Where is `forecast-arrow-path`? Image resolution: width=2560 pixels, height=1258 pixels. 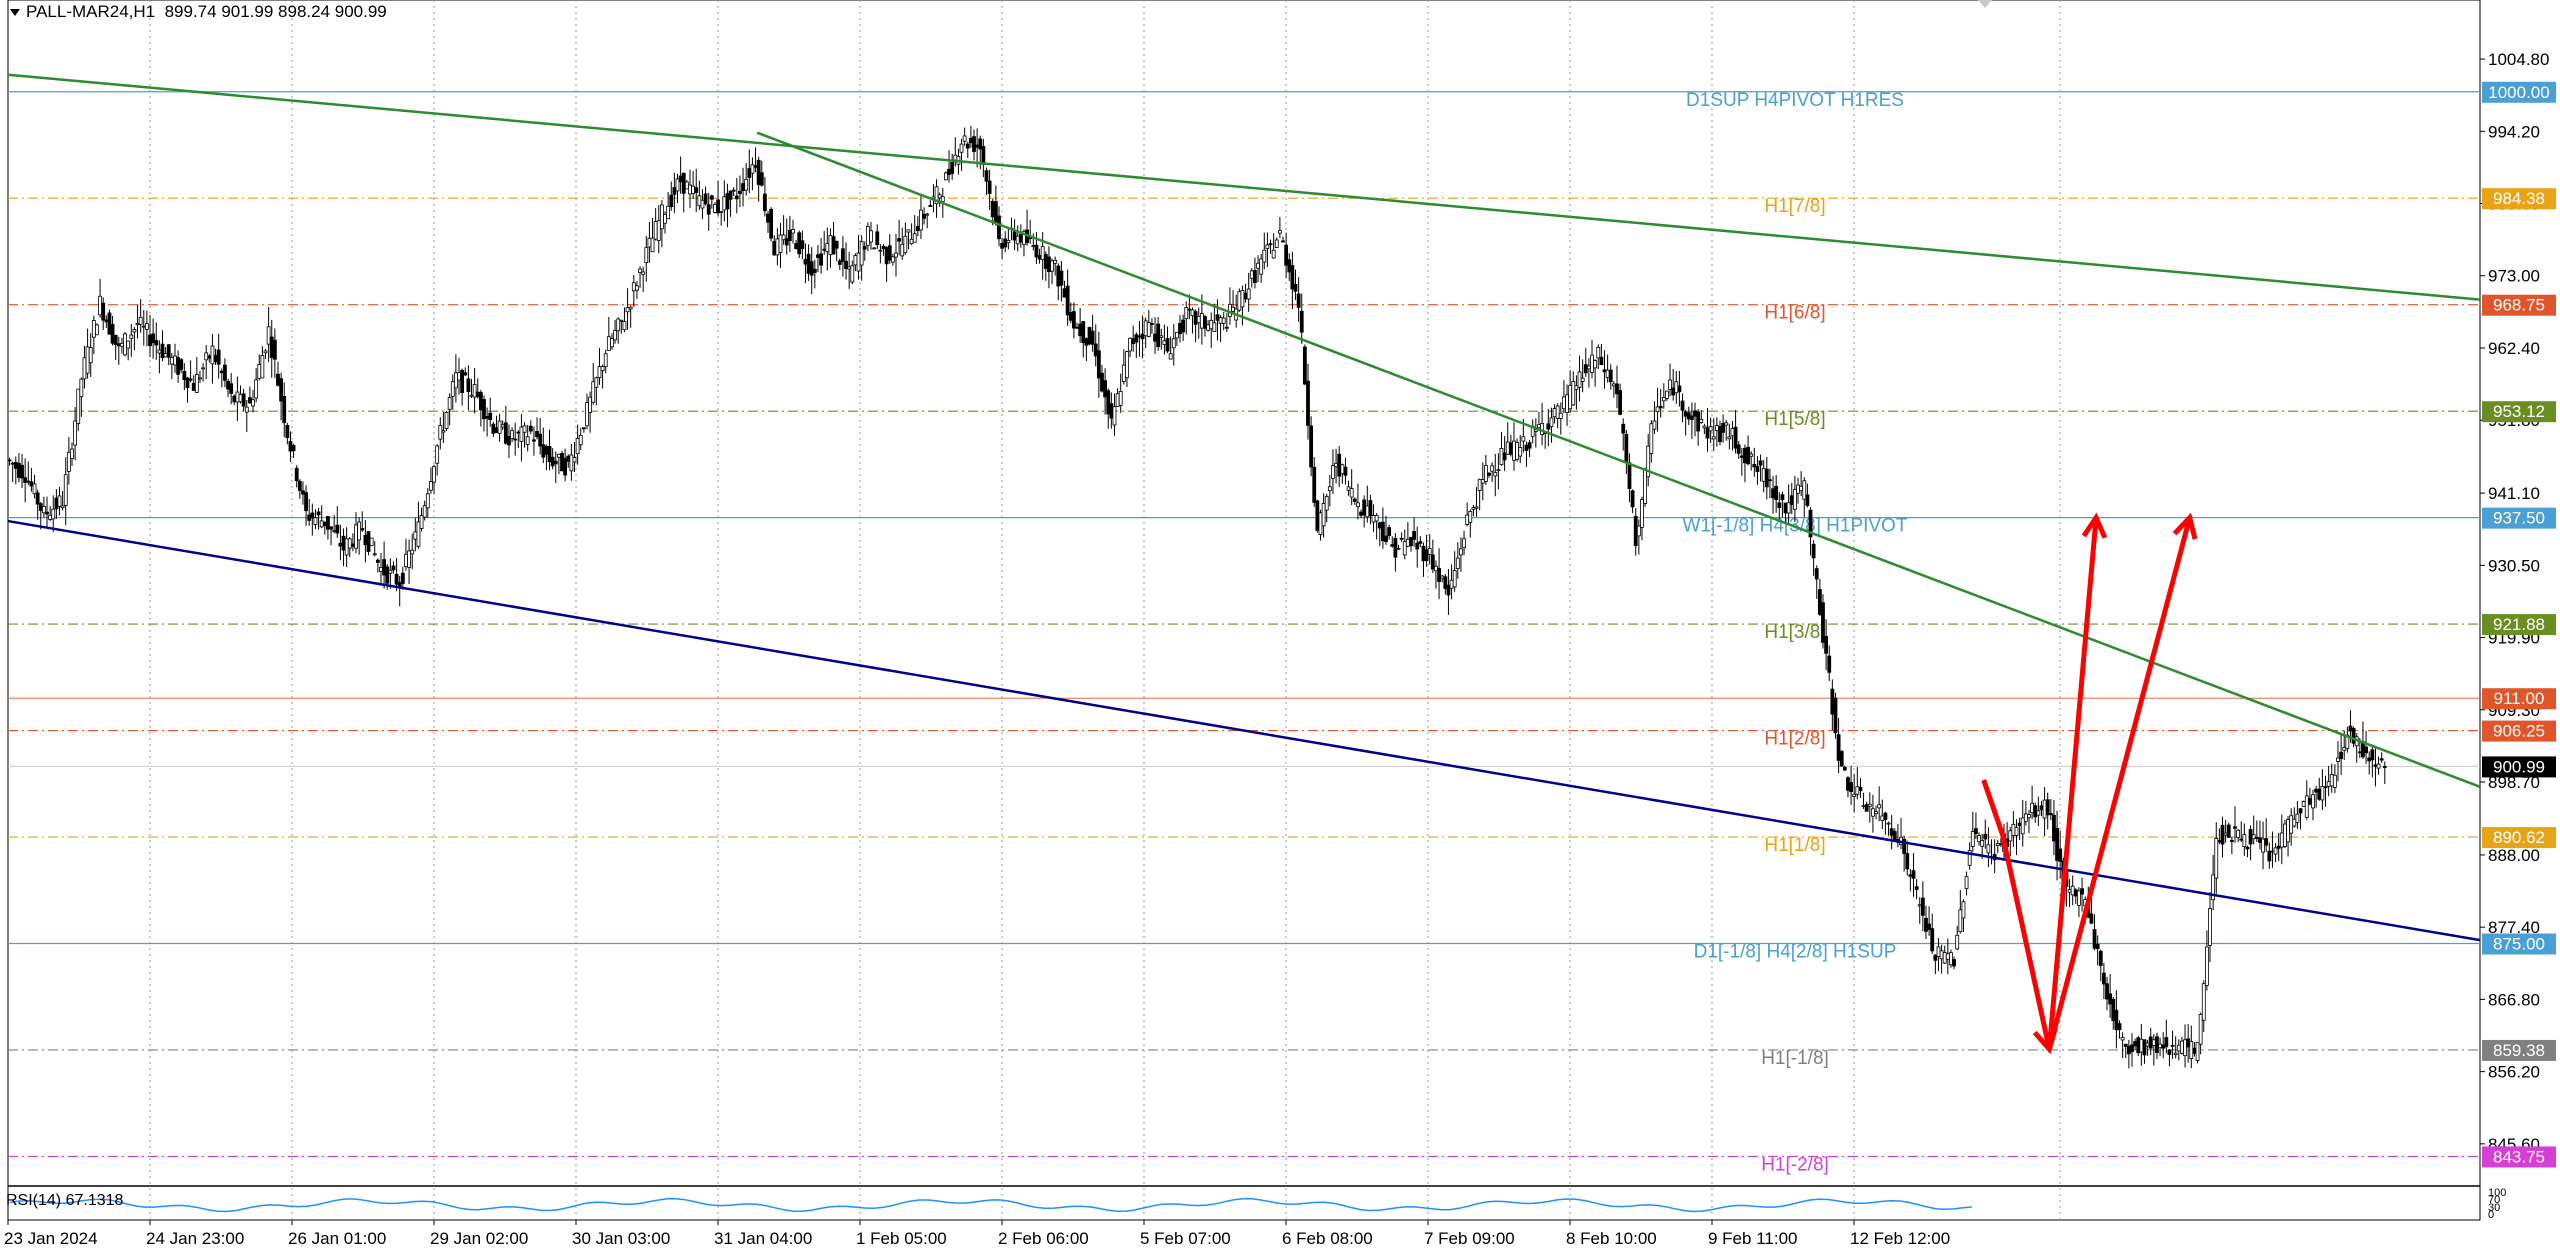 forecast-arrow-path is located at coordinates (2040, 783).